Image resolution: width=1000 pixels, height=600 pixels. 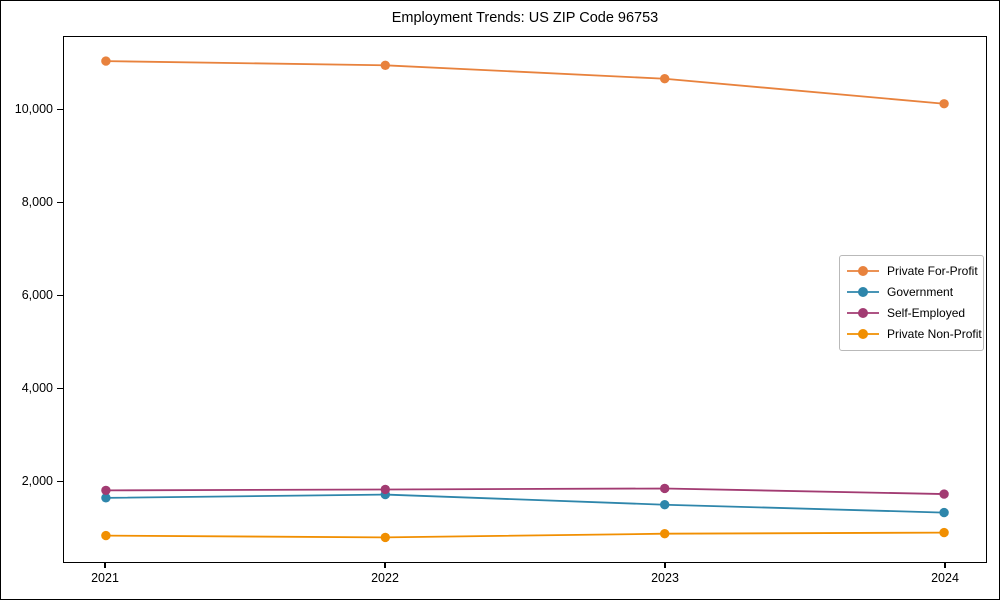 What do you see at coordinates (37, 202) in the screenshot?
I see `y-tick-label: 8,000` at bounding box center [37, 202].